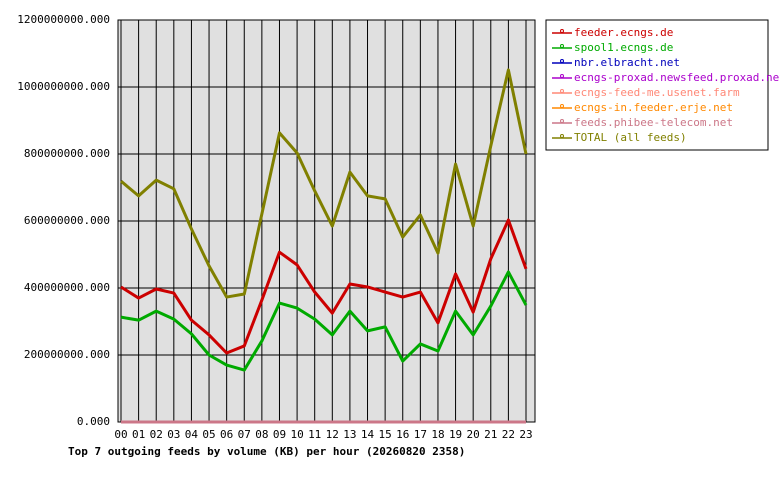 The width and height of the screenshot is (780, 480). Describe the element at coordinates (314, 434) in the screenshot. I see `x-tick-label: 11` at that location.